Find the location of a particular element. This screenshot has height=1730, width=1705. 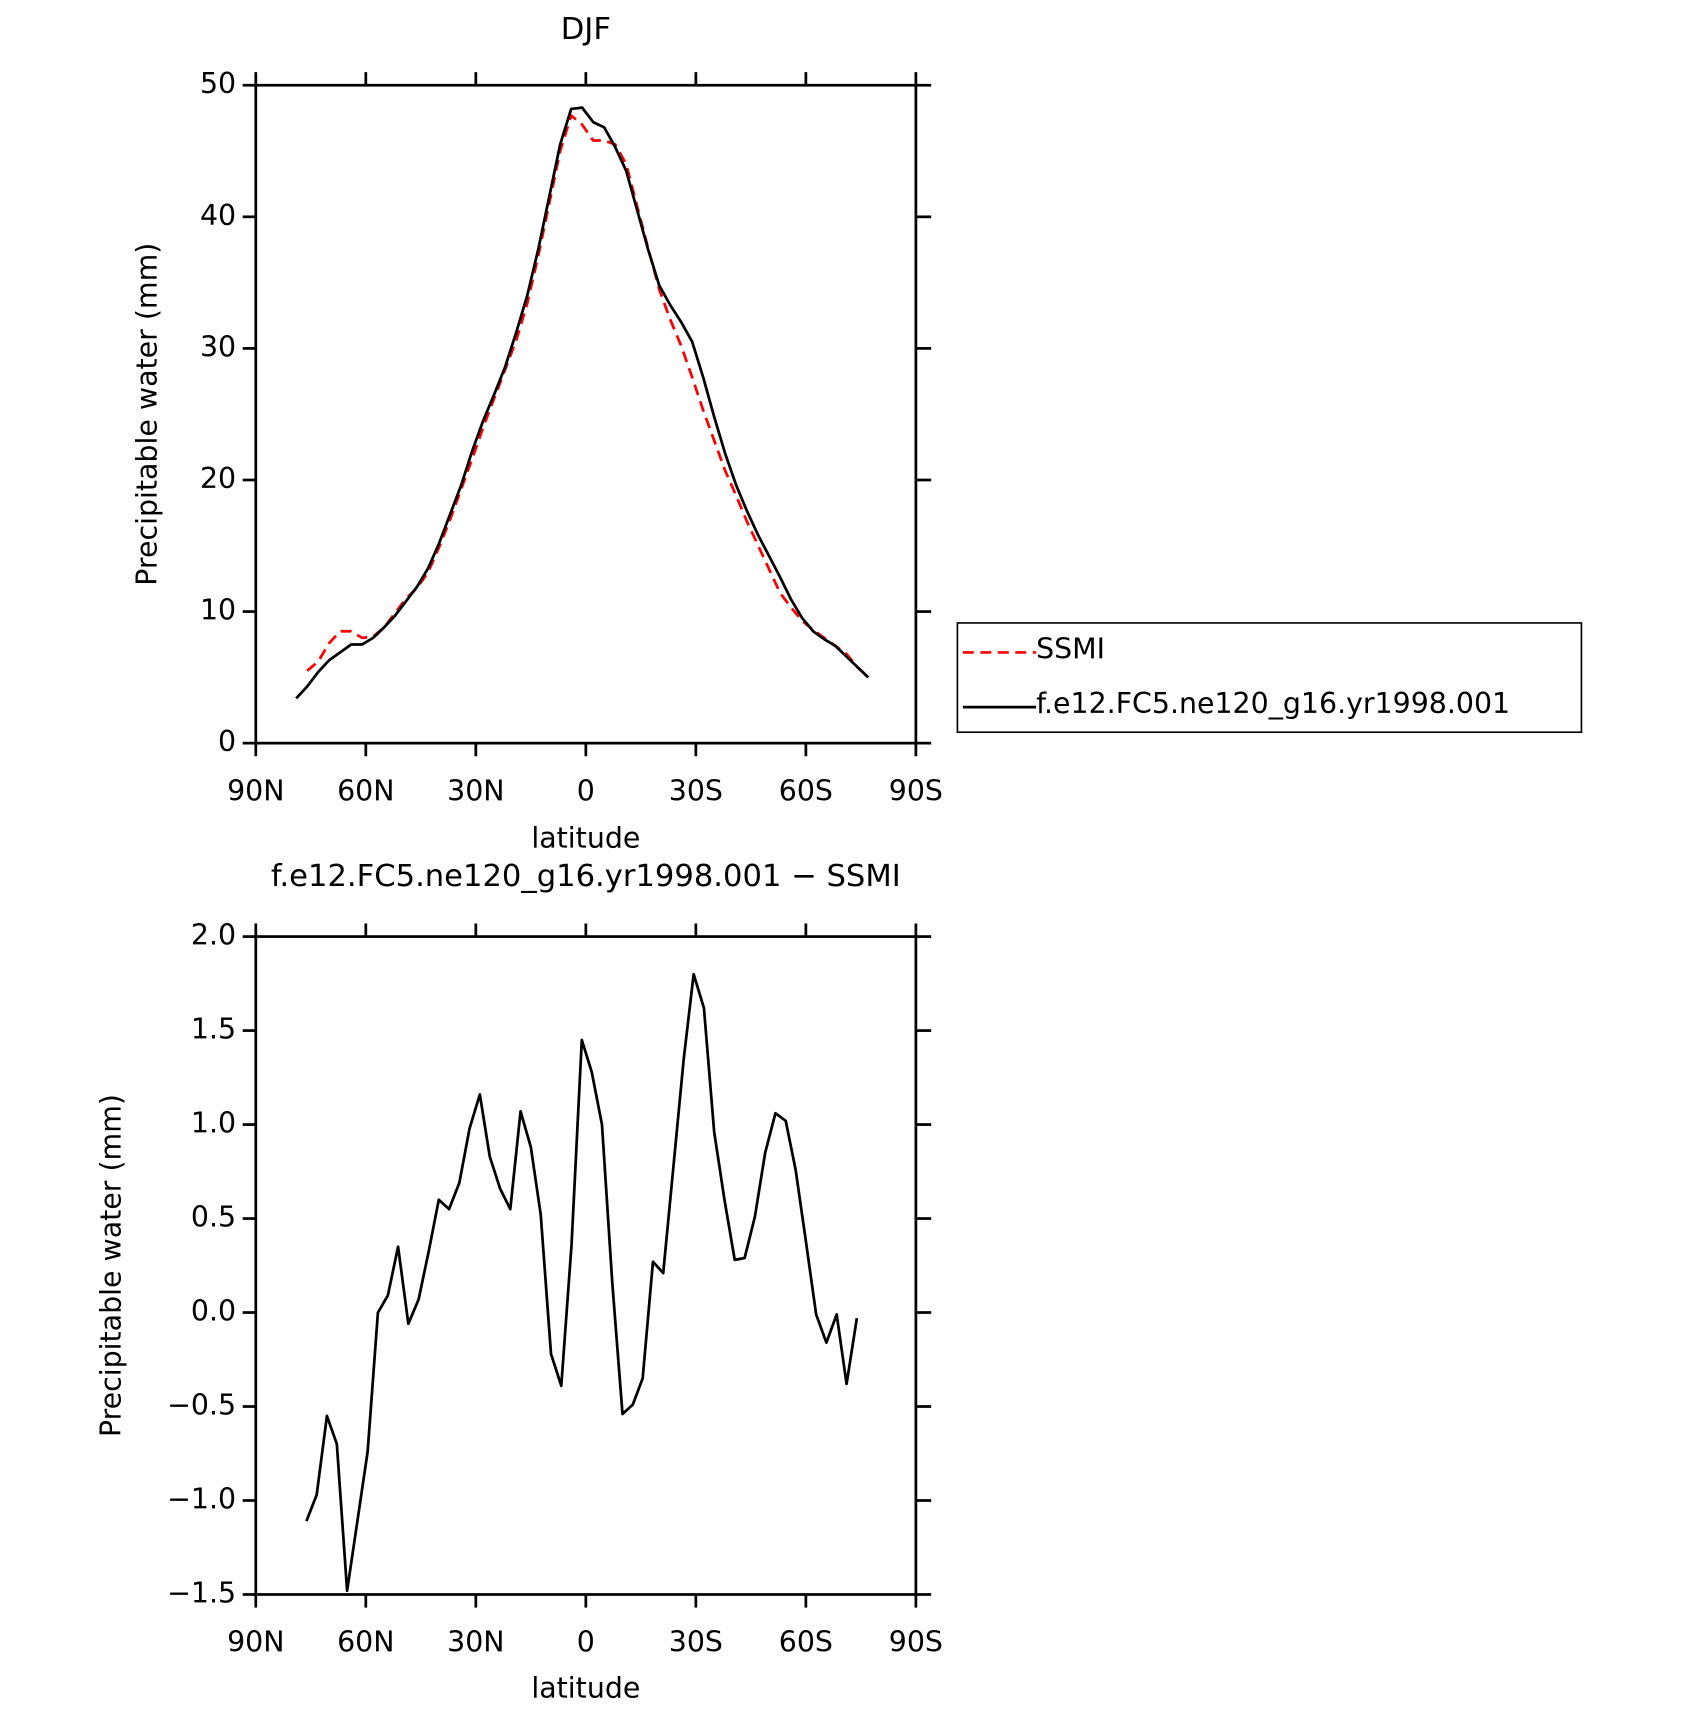

y-tick-label: 20 is located at coordinates (218, 478).